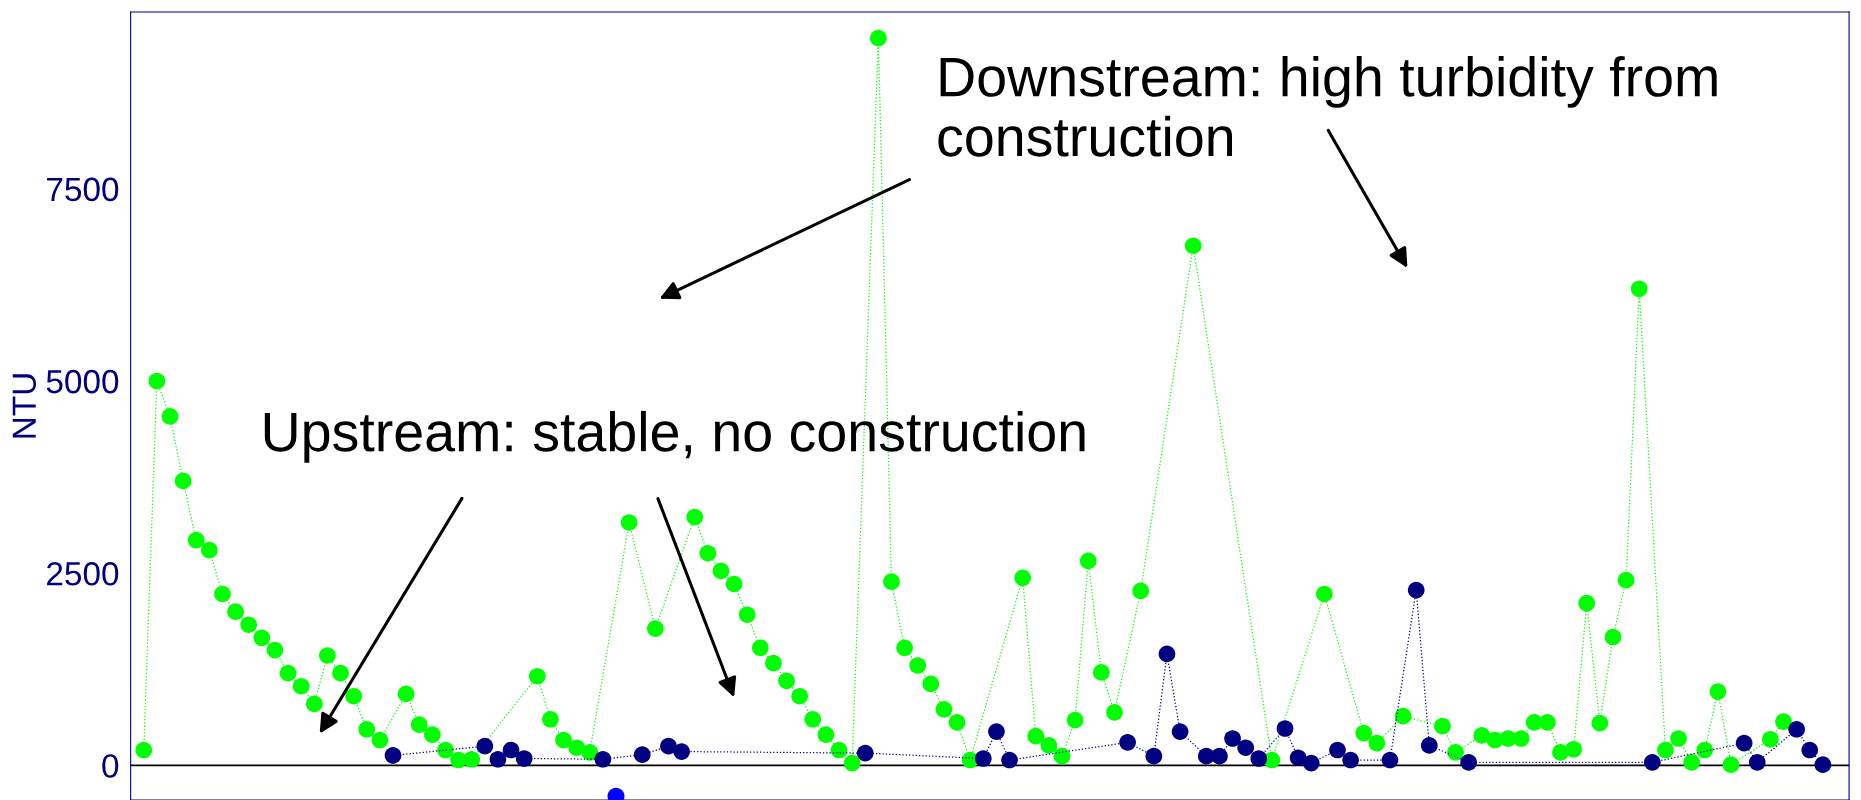 This screenshot has height=800, width=1861. Describe the element at coordinates (82, 381) in the screenshot. I see `y-tick-label: 5000` at that location.